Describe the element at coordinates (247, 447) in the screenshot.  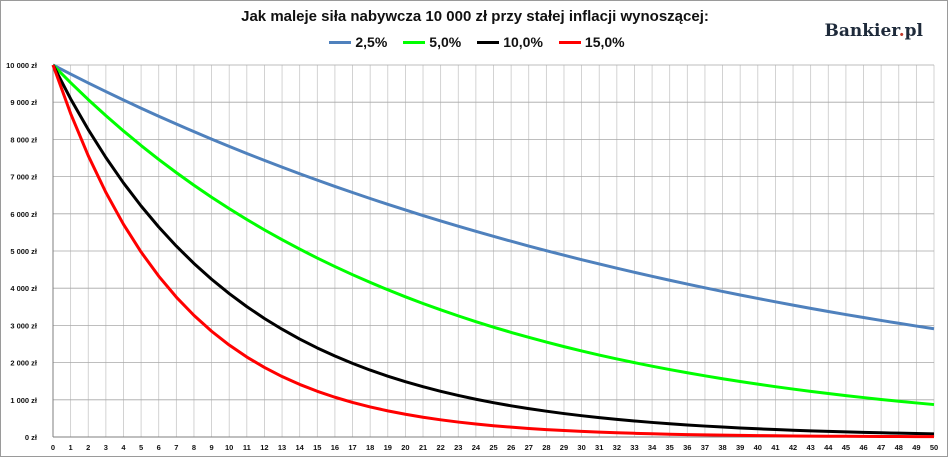
I see `x-tick-label: 11` at that location.